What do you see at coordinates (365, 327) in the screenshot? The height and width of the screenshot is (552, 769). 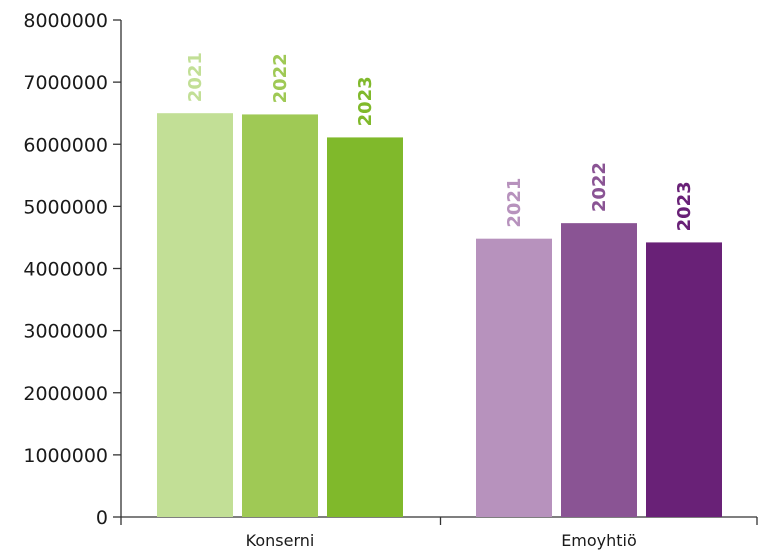 I see `bar-konserni-2023` at bounding box center [365, 327].